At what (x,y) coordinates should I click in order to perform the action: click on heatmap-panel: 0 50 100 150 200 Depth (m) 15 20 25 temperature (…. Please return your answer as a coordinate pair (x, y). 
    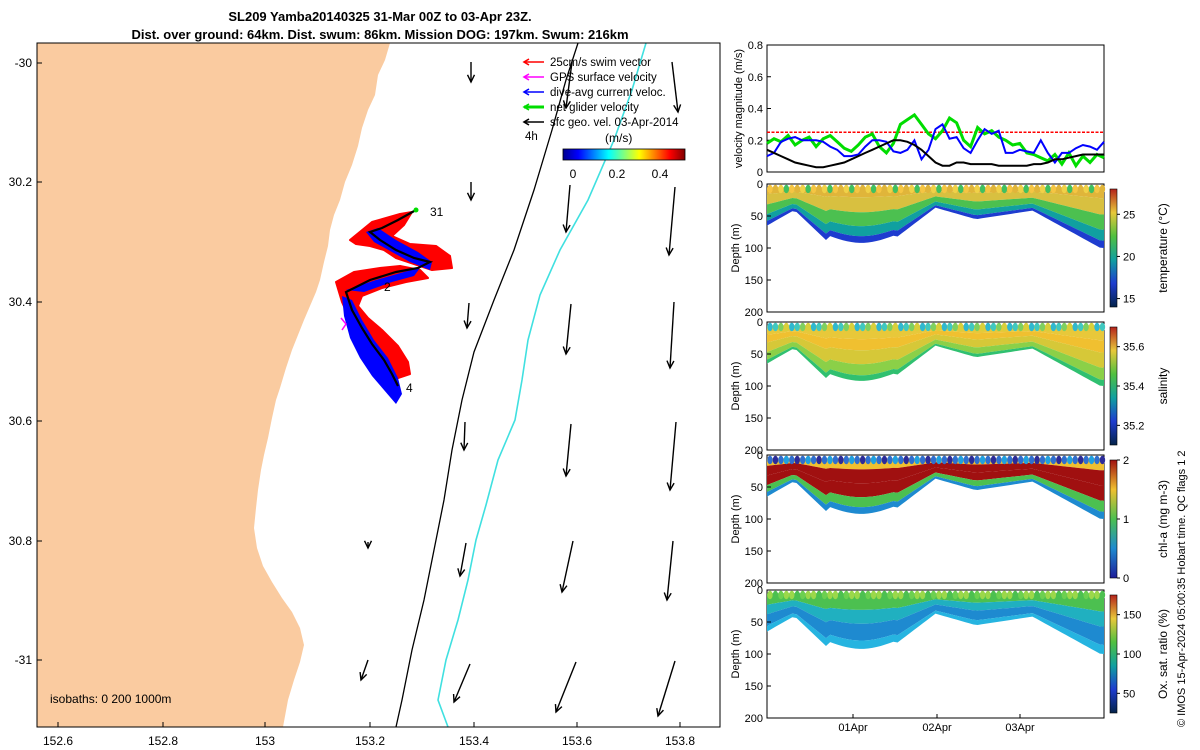
    Looking at the image, I should click on (950, 249).